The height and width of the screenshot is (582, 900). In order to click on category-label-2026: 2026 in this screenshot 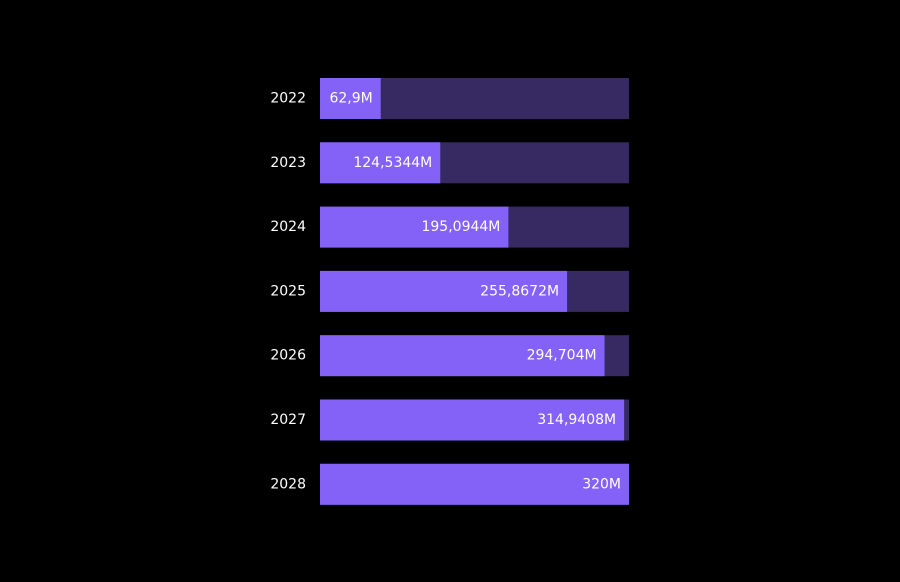, I will do `click(288, 356)`.